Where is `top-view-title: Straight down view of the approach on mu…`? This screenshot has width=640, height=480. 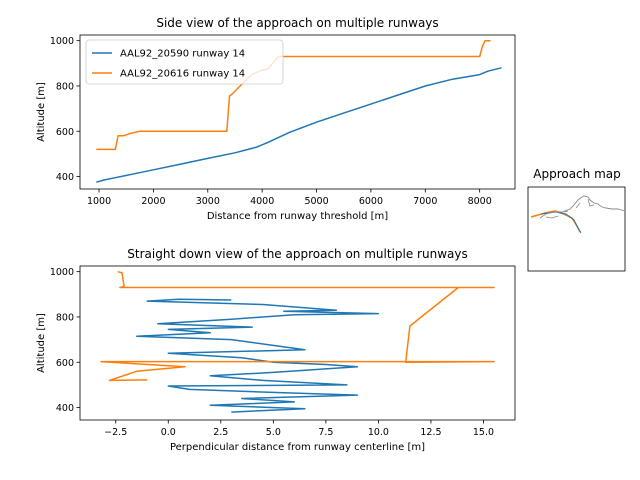
top-view-title: Straight down view of the approach on mu… is located at coordinates (297, 254).